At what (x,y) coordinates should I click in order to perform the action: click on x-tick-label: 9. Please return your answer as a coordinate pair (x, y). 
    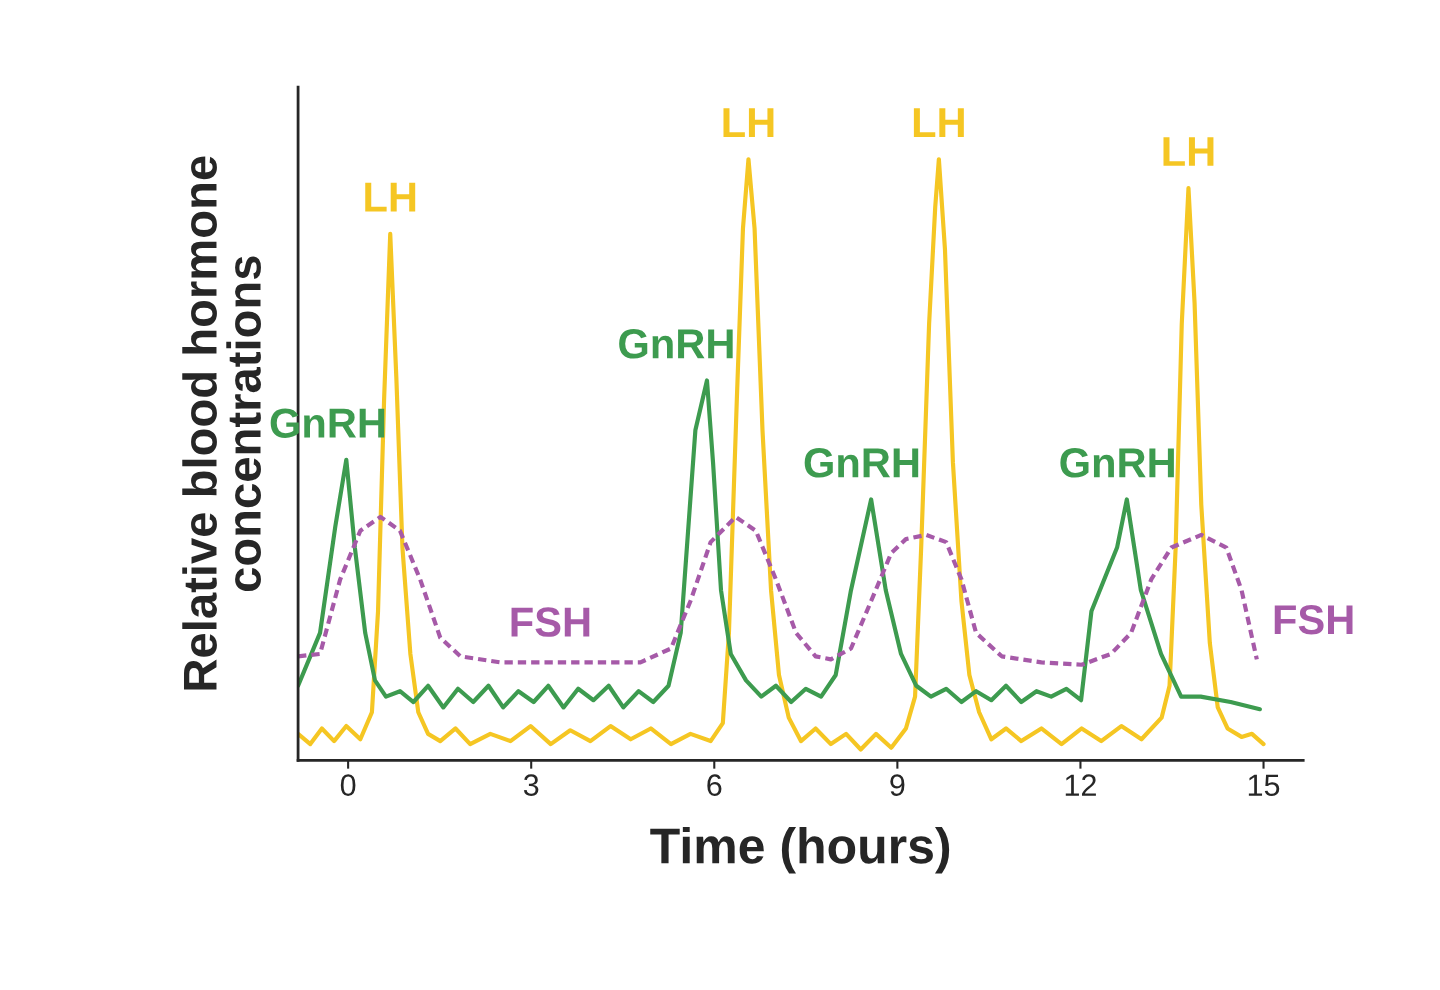
    Looking at the image, I should click on (897, 785).